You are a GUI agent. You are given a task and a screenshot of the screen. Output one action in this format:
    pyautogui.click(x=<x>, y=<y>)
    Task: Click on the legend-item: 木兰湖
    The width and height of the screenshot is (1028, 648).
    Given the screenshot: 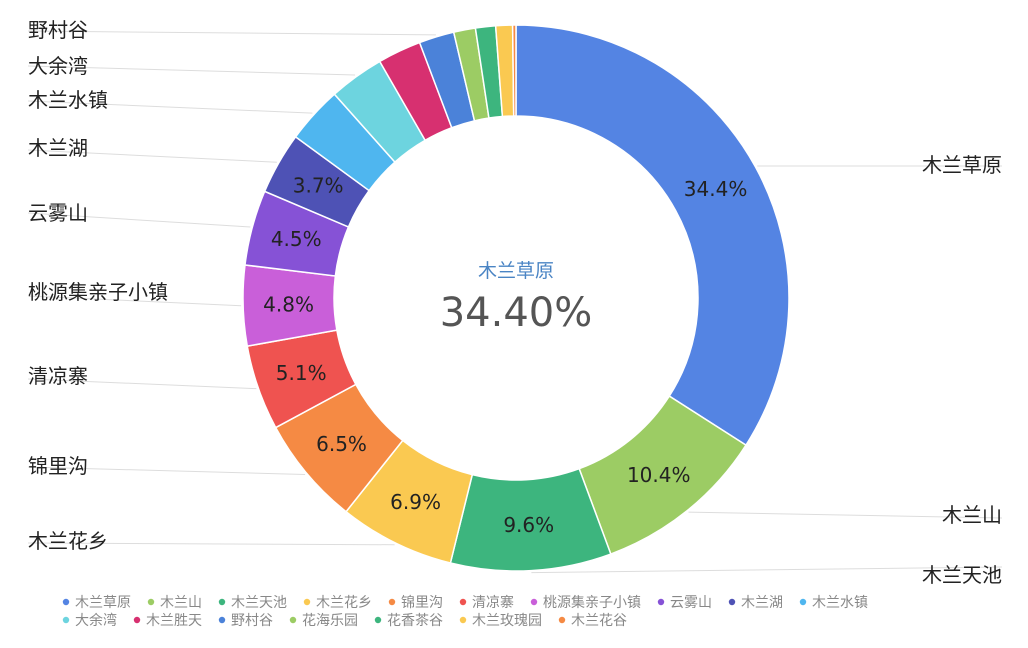 What is the action you would take?
    pyautogui.click(x=762, y=603)
    